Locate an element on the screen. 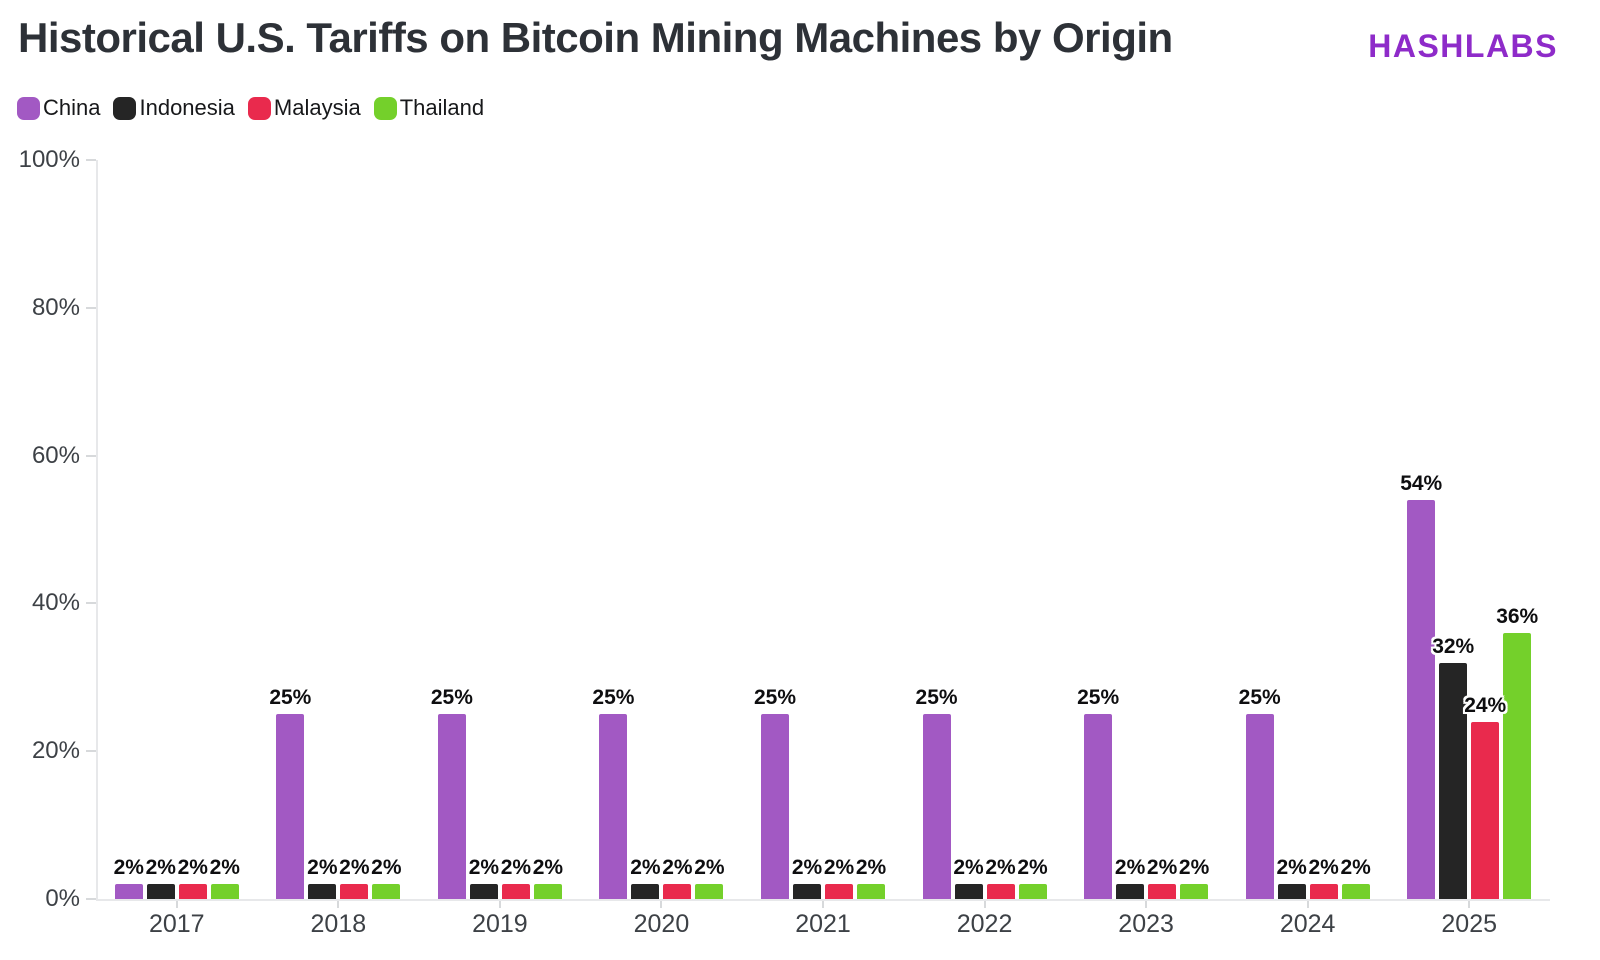  legend-label: Malaysia is located at coordinates (317, 107).